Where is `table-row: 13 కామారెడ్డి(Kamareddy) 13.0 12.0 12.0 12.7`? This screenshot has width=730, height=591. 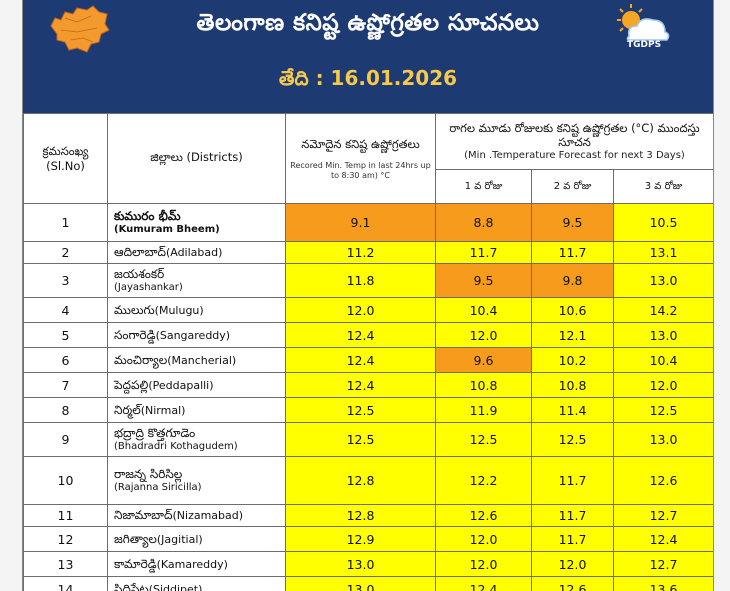
table-row: 13 కామారెడ్డి(Kamareddy) 13.0 12.0 12.0 12.7 is located at coordinates (368, 564).